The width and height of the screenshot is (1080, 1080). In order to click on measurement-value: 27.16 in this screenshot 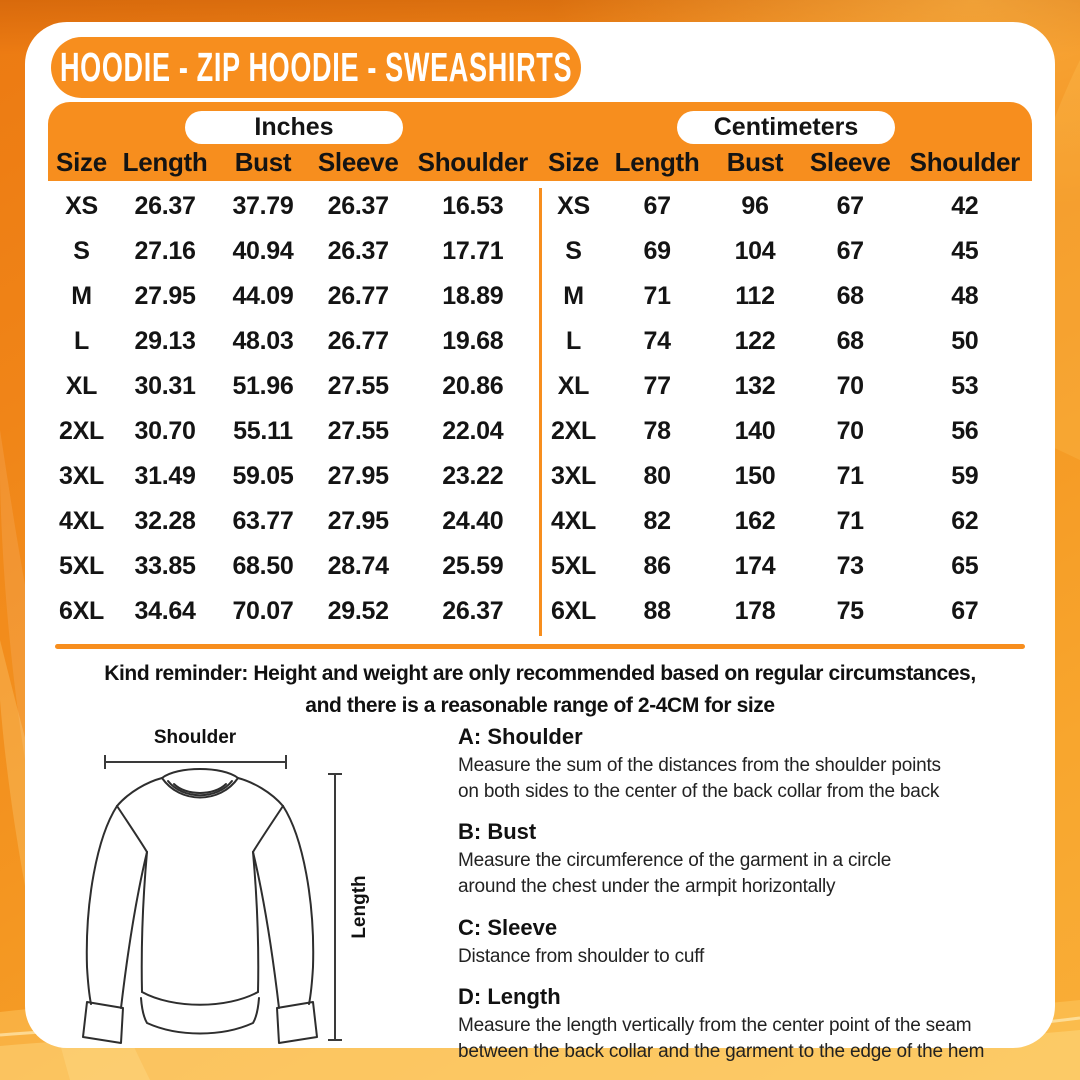, I will do `click(165, 251)`.